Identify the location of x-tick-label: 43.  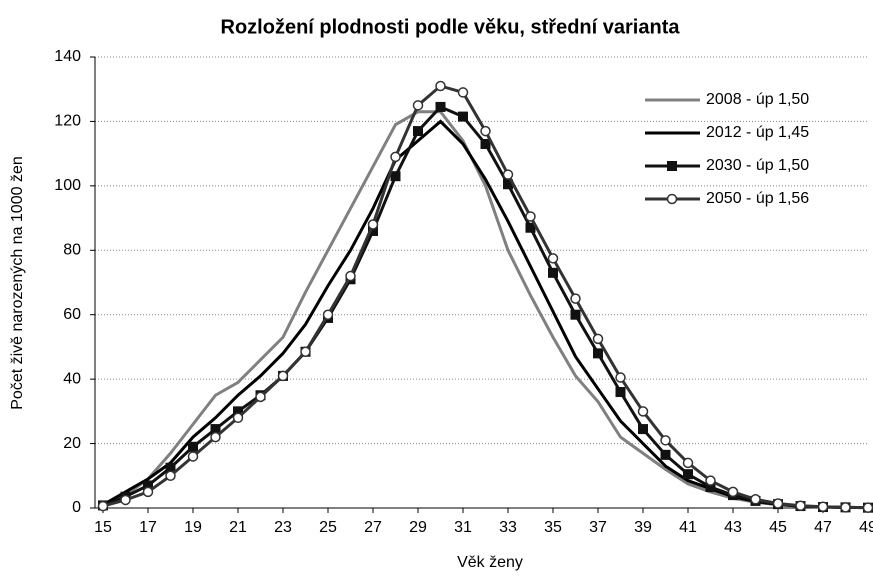
(733, 527).